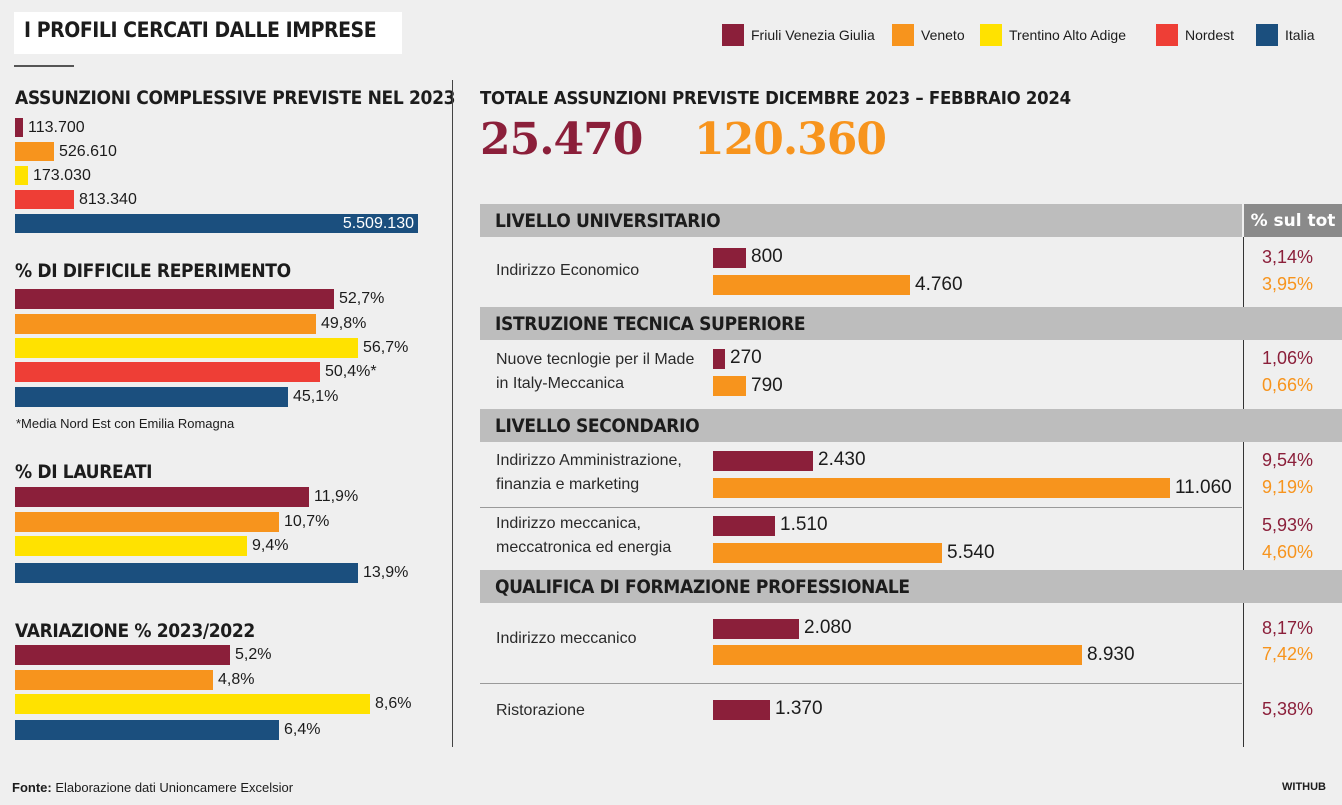  Describe the element at coordinates (21, 175) in the screenshot. I see `bar-0-trentino` at that location.